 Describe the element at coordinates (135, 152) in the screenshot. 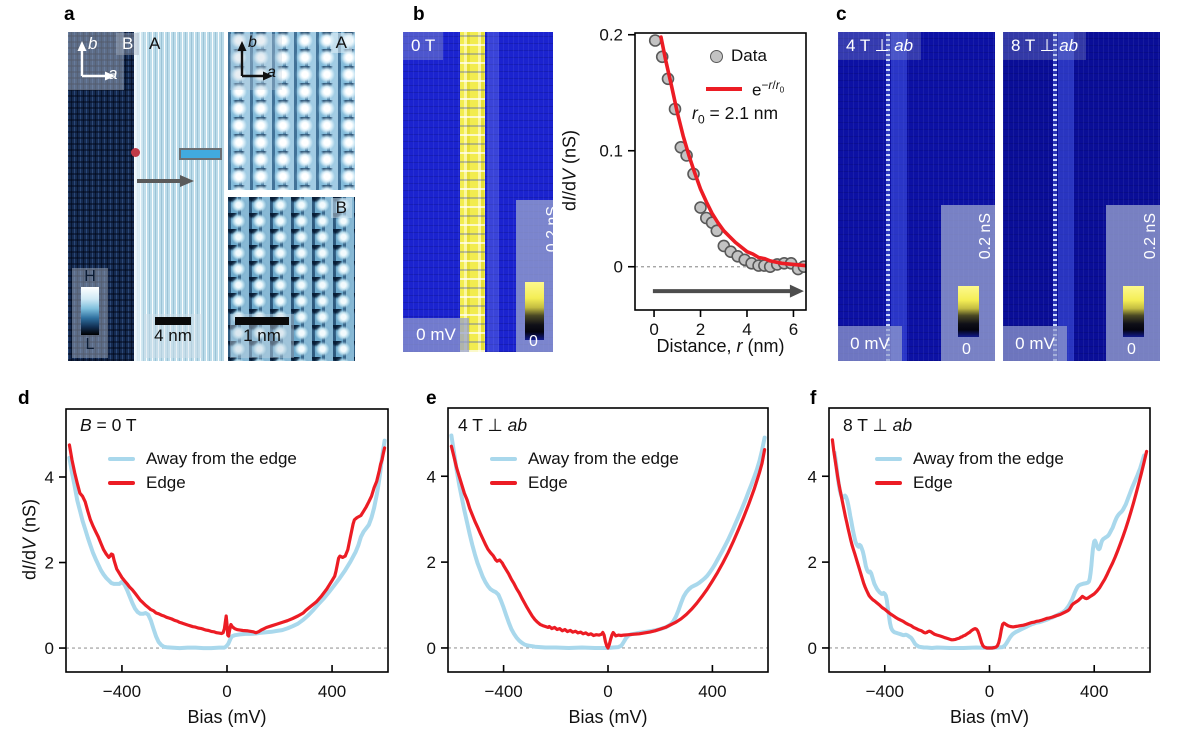

I see `spectroscopy-point-marker` at that location.